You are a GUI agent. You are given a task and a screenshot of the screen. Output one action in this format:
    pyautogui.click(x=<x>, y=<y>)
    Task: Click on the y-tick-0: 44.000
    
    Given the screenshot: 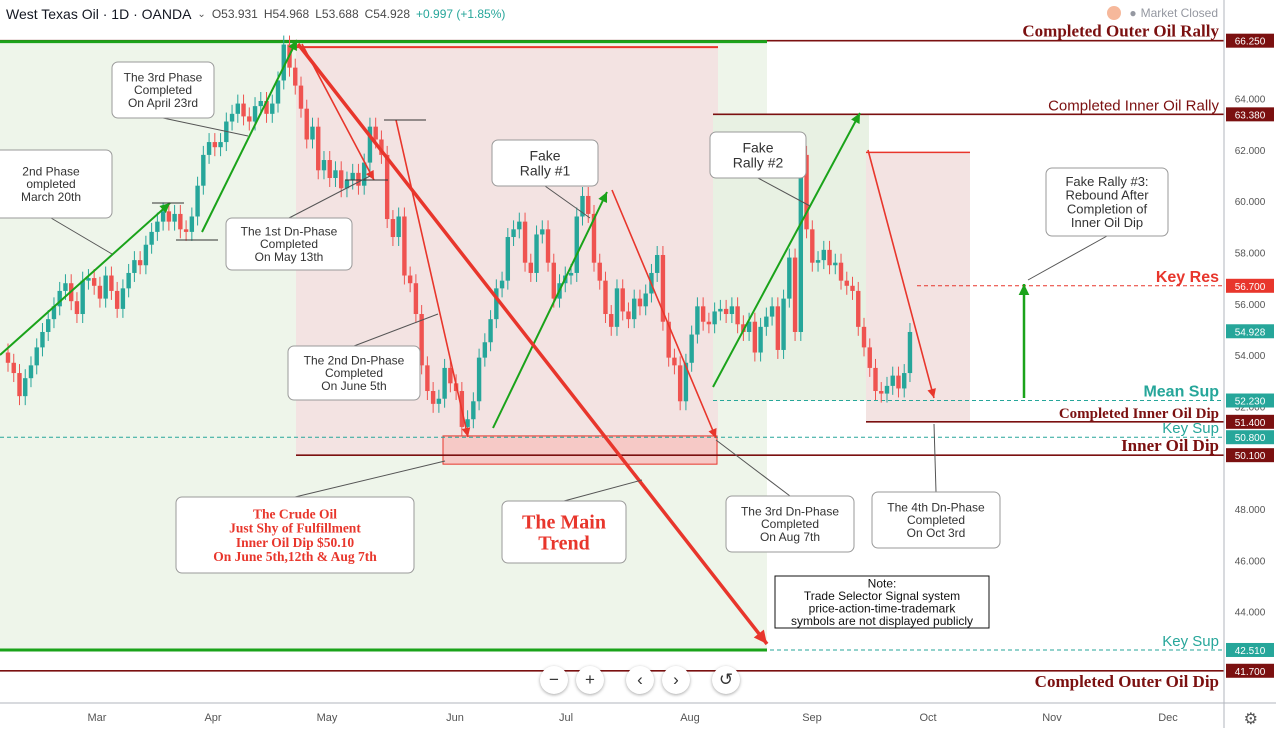 What is the action you would take?
    pyautogui.click(x=1250, y=613)
    